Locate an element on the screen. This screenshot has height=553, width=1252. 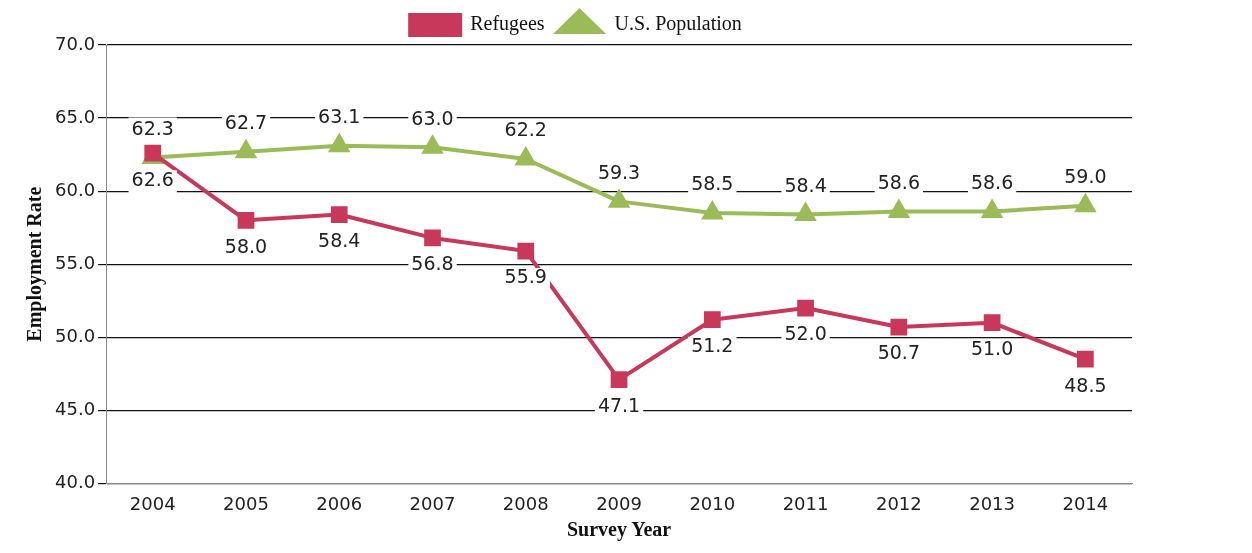
y-tick-label: 70.0 is located at coordinates (75, 43).